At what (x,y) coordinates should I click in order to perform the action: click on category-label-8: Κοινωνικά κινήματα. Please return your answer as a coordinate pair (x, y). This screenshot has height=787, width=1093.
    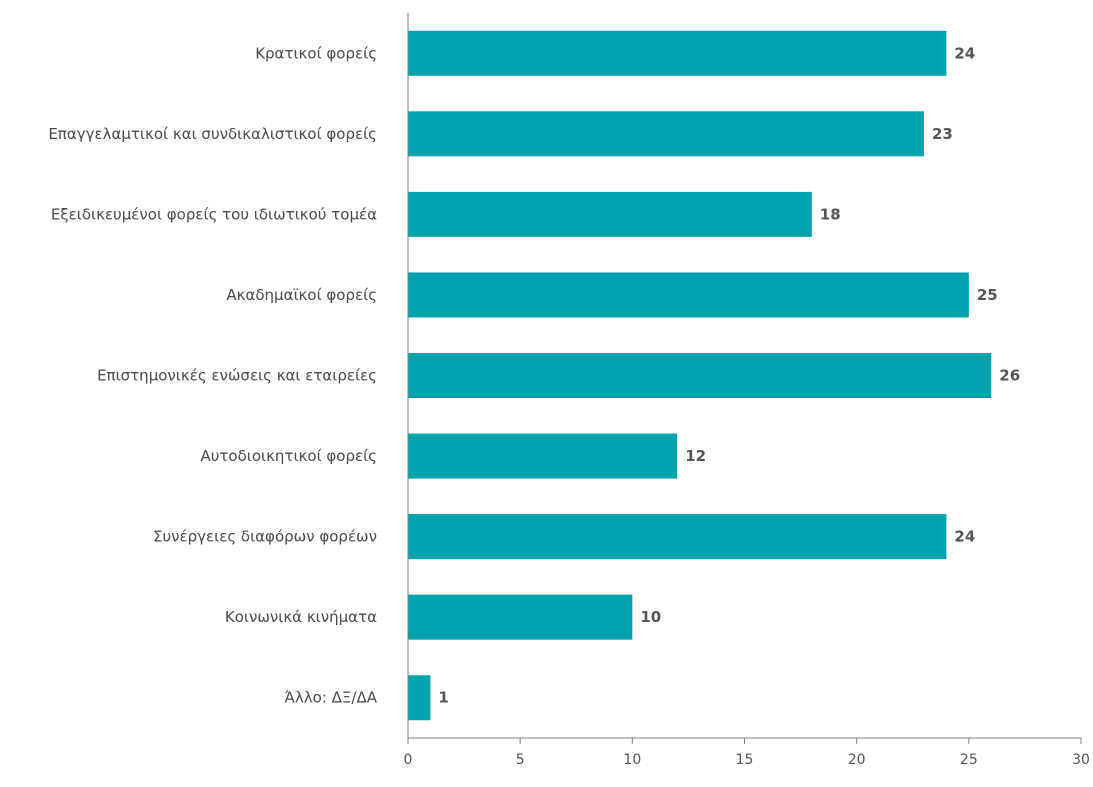
    Looking at the image, I should click on (301, 617).